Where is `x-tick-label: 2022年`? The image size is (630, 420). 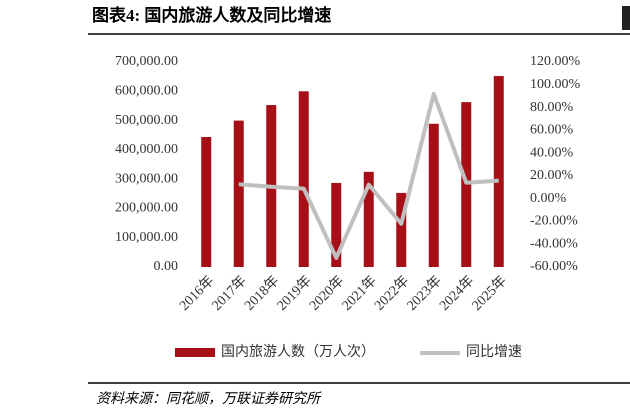 x-tick-label: 2022年 is located at coordinates (391, 293).